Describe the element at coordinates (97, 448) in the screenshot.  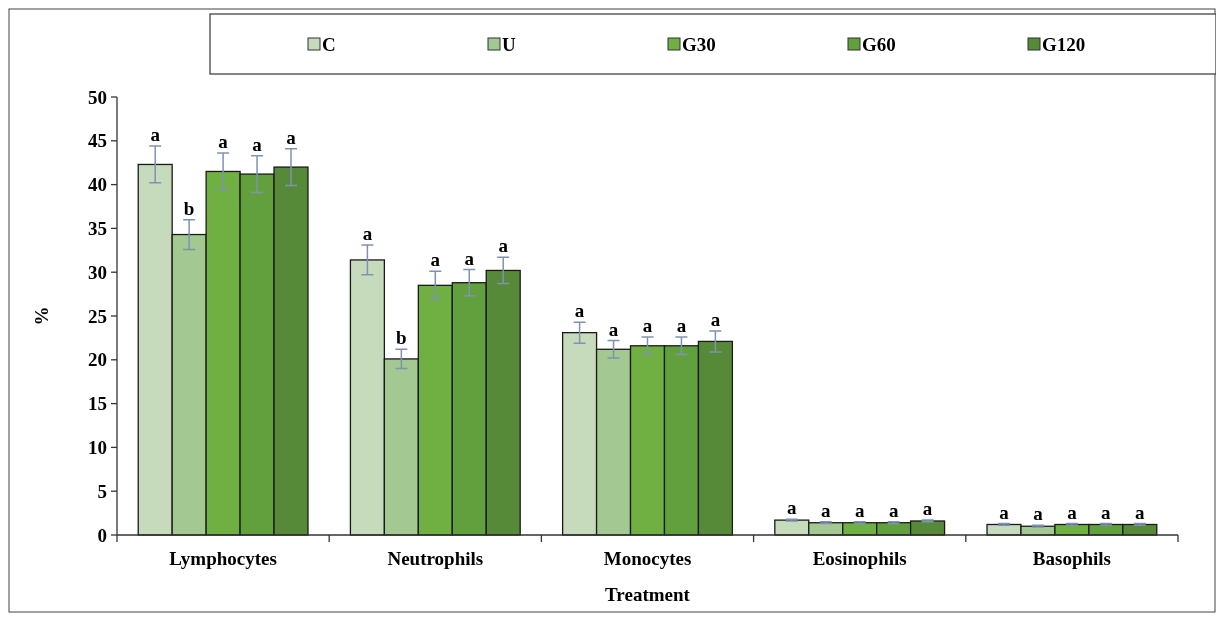
I see `y-tick-label: 10` at that location.